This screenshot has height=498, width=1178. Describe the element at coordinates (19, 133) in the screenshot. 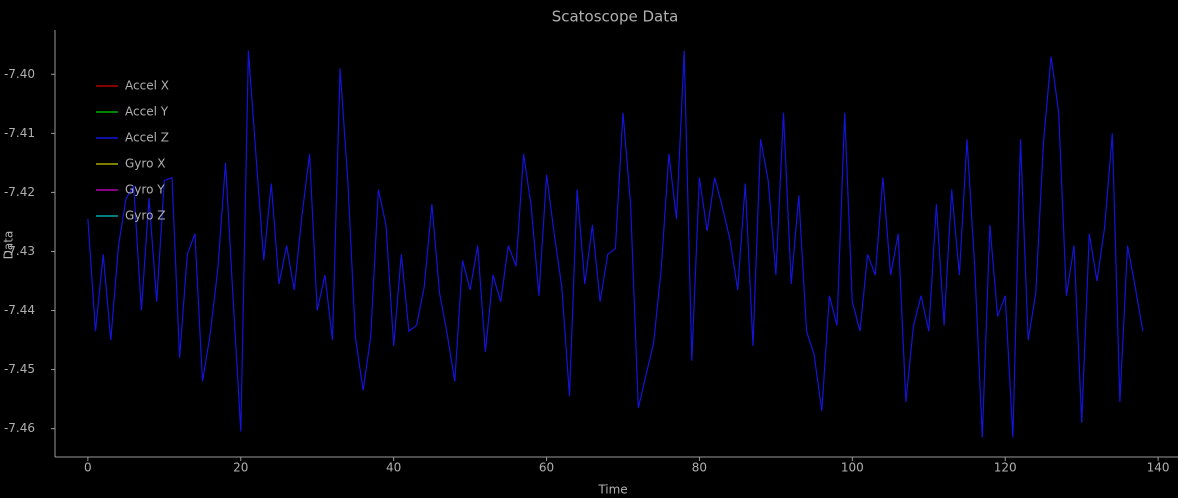

I see `y-tick-label: -7.41` at that location.